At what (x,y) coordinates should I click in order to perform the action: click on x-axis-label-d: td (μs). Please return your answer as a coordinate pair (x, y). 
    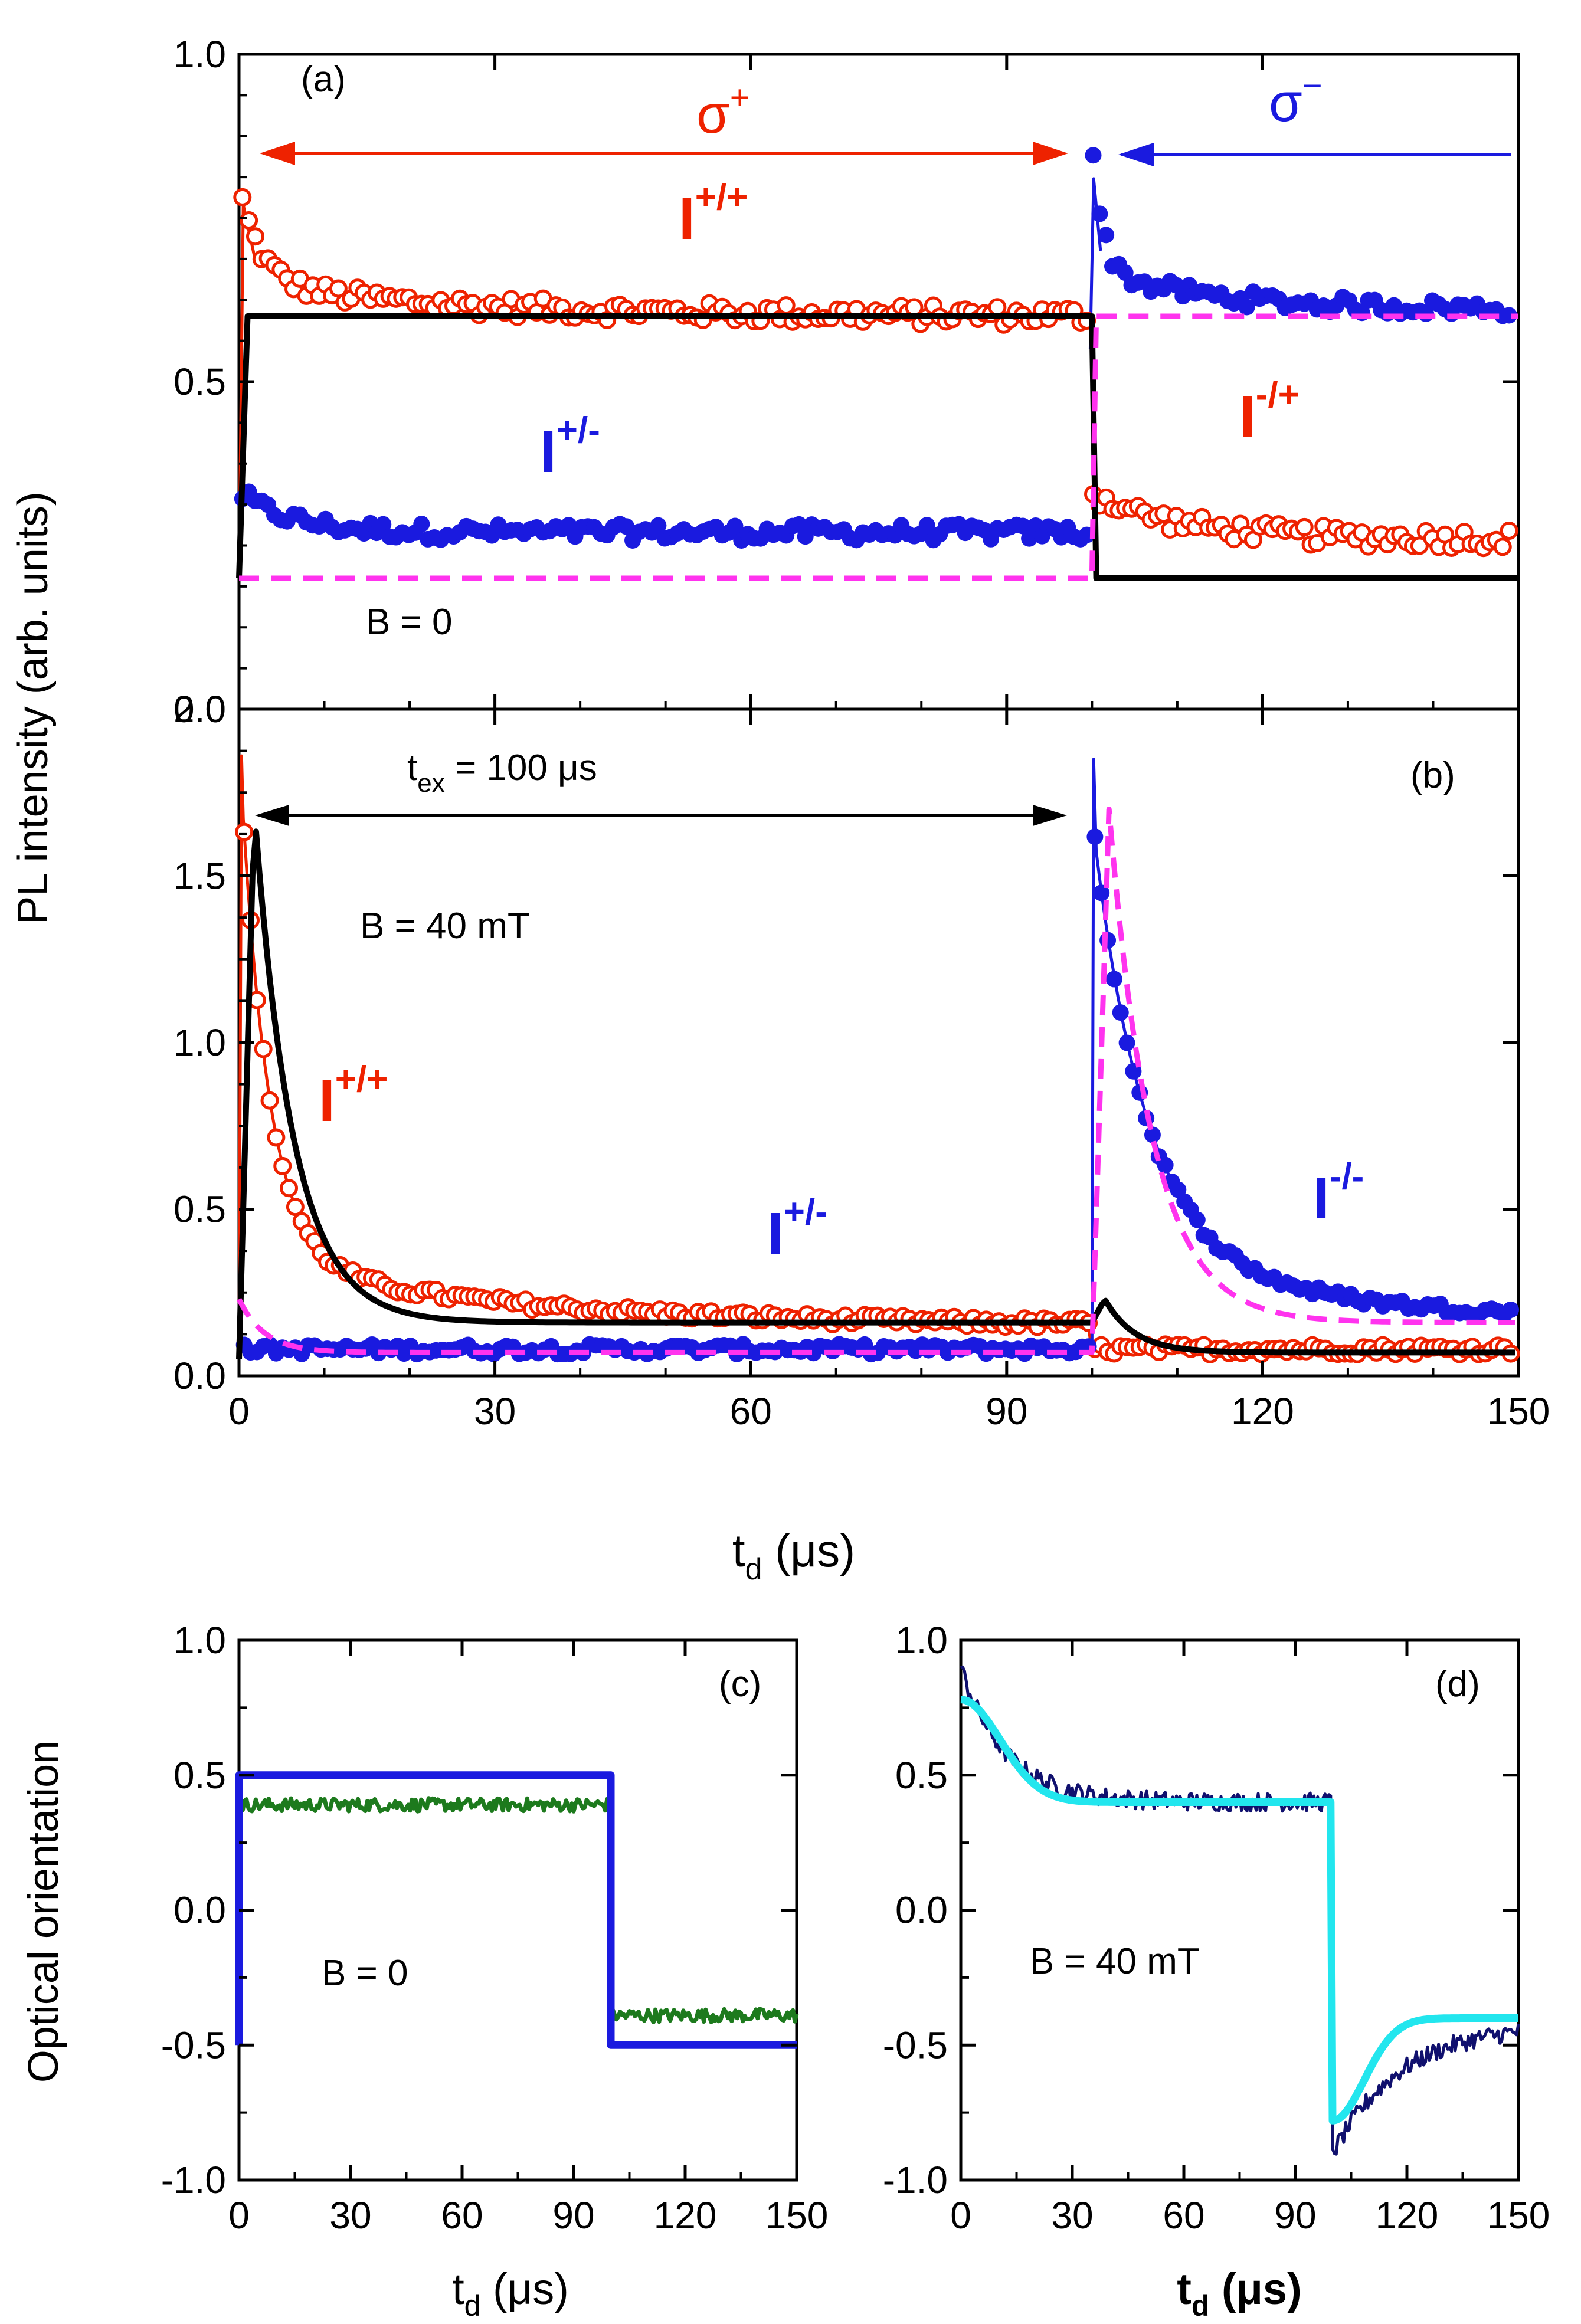
    Looking at the image, I should click on (1239, 2293).